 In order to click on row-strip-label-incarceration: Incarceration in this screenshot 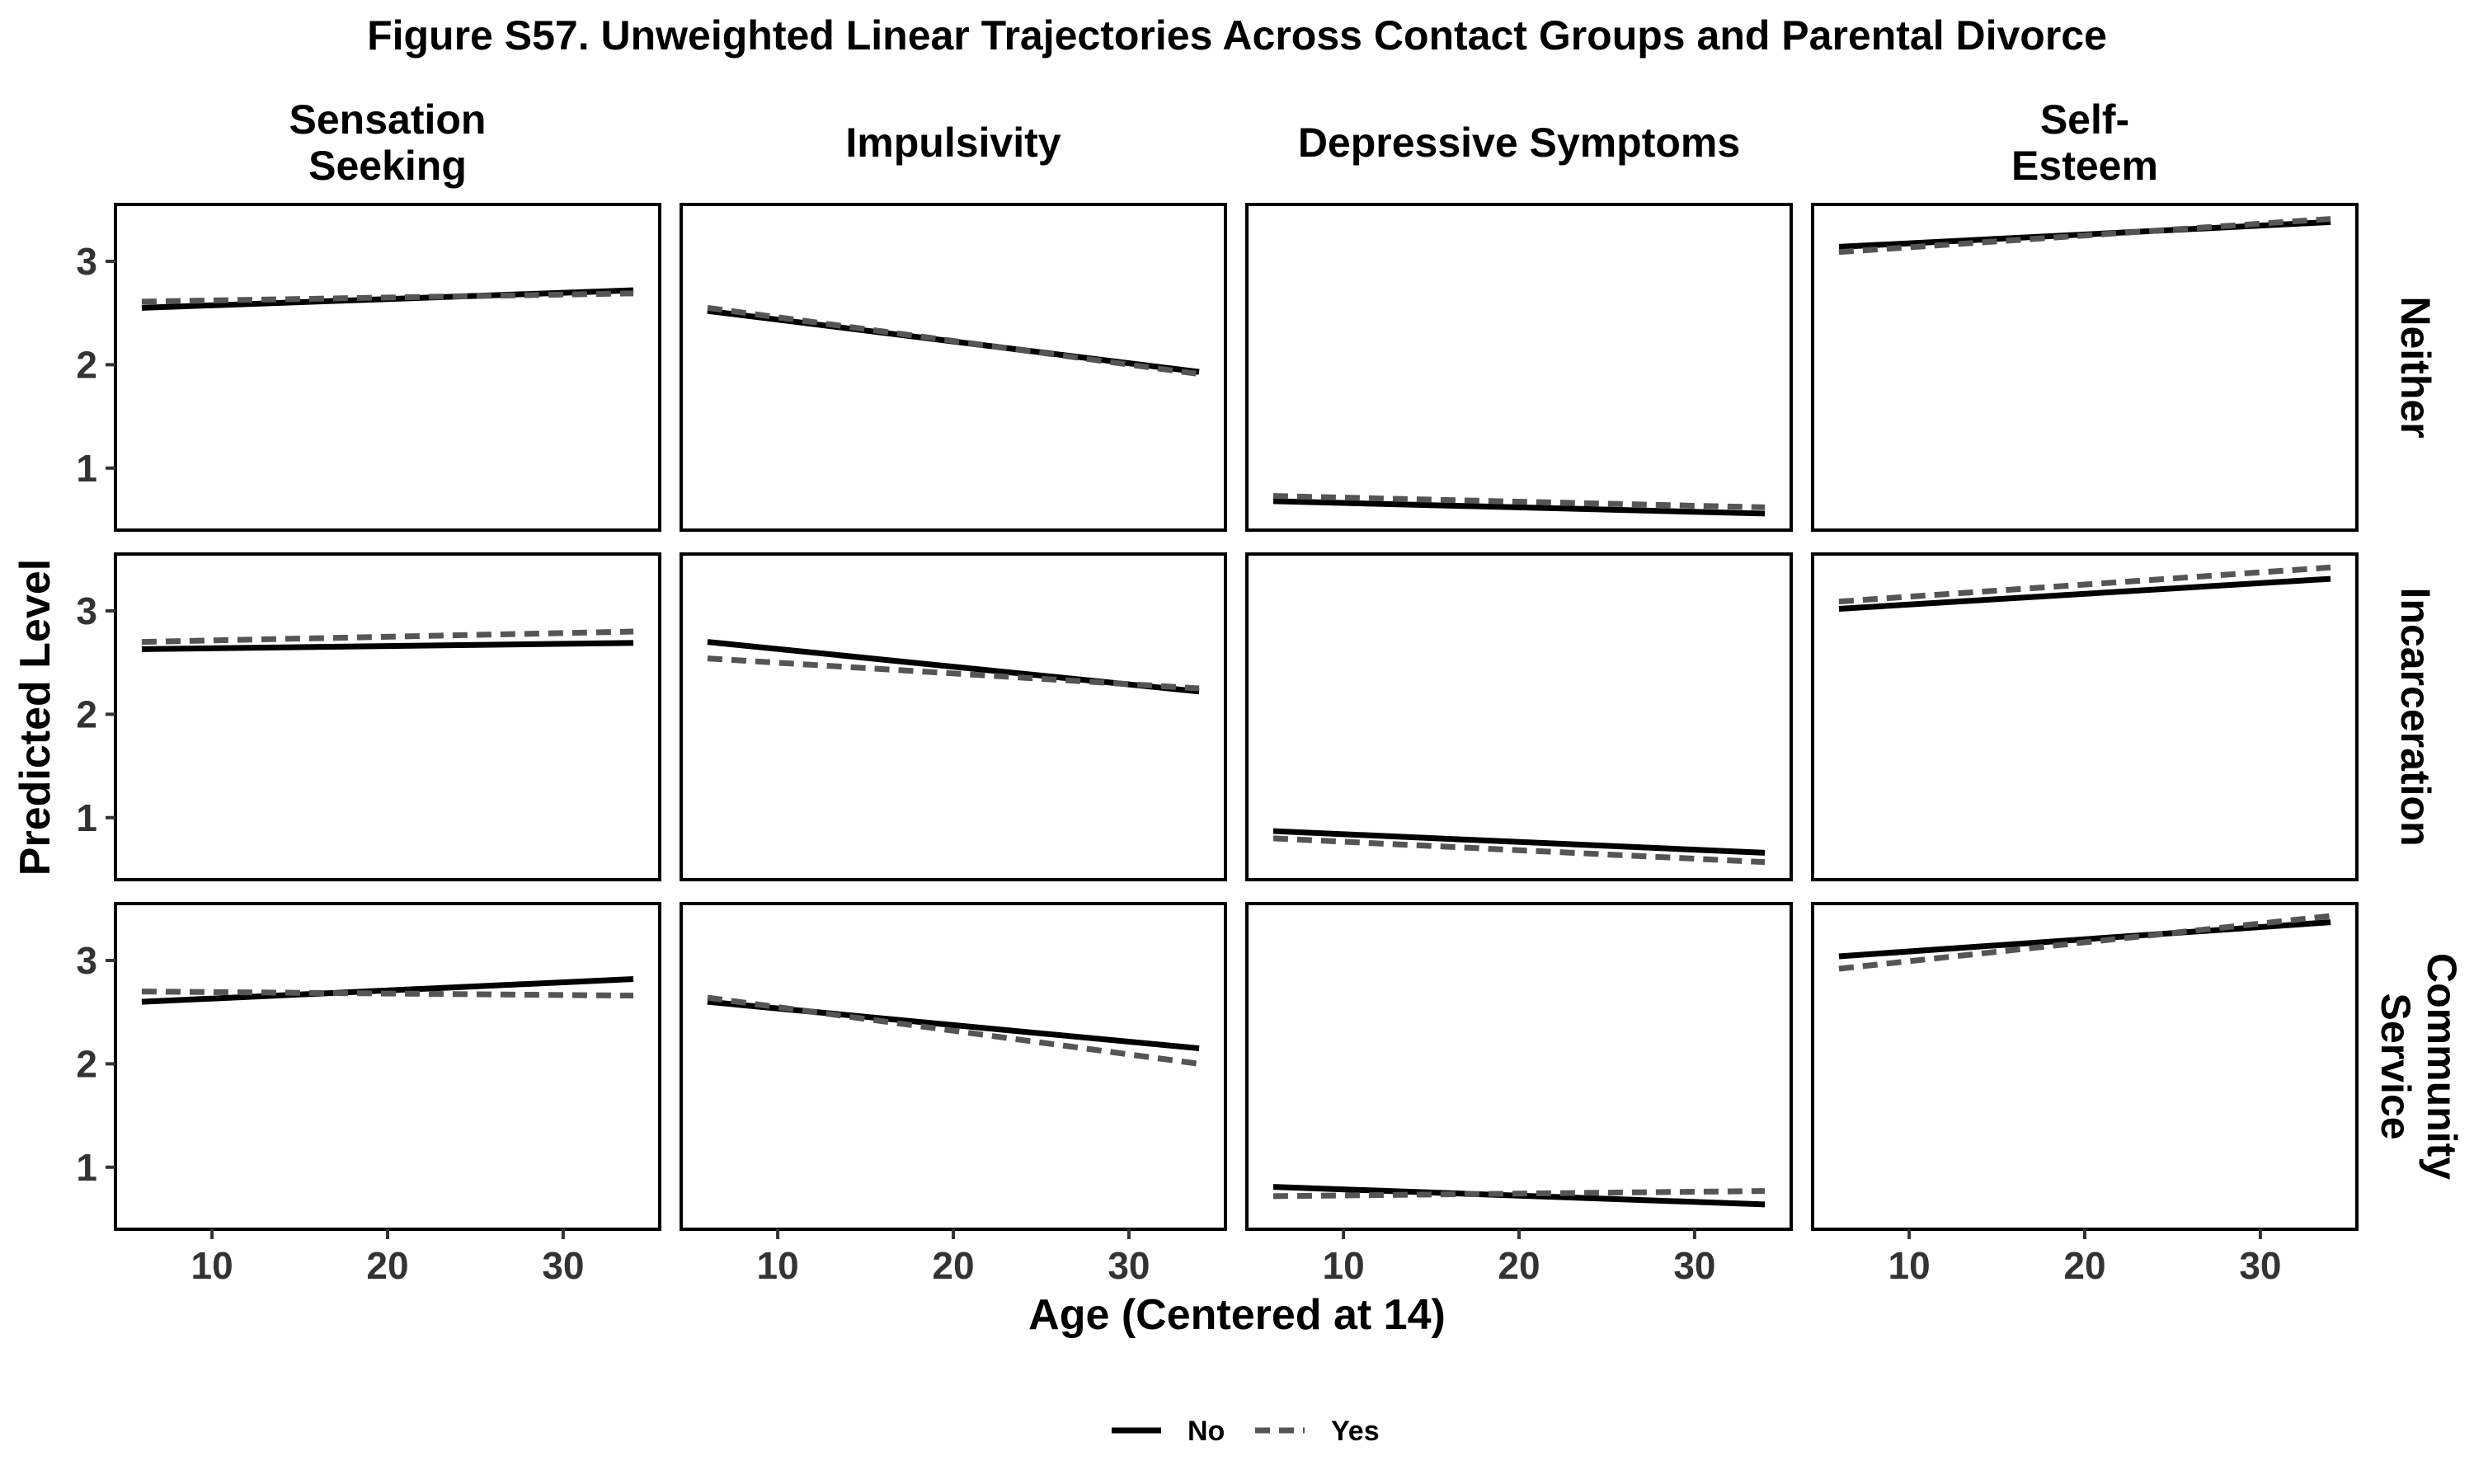, I will do `click(2415, 716)`.